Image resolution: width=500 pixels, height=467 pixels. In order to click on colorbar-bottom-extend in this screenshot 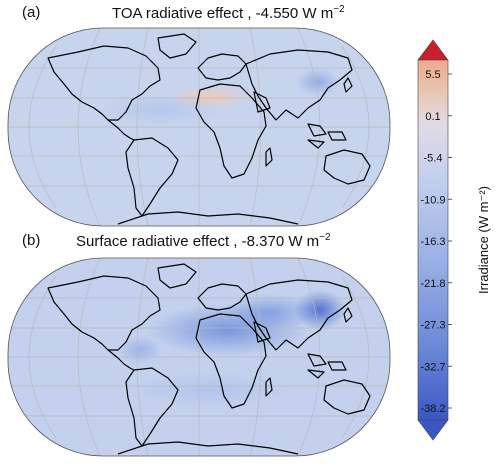, I will do `click(433, 430)`.